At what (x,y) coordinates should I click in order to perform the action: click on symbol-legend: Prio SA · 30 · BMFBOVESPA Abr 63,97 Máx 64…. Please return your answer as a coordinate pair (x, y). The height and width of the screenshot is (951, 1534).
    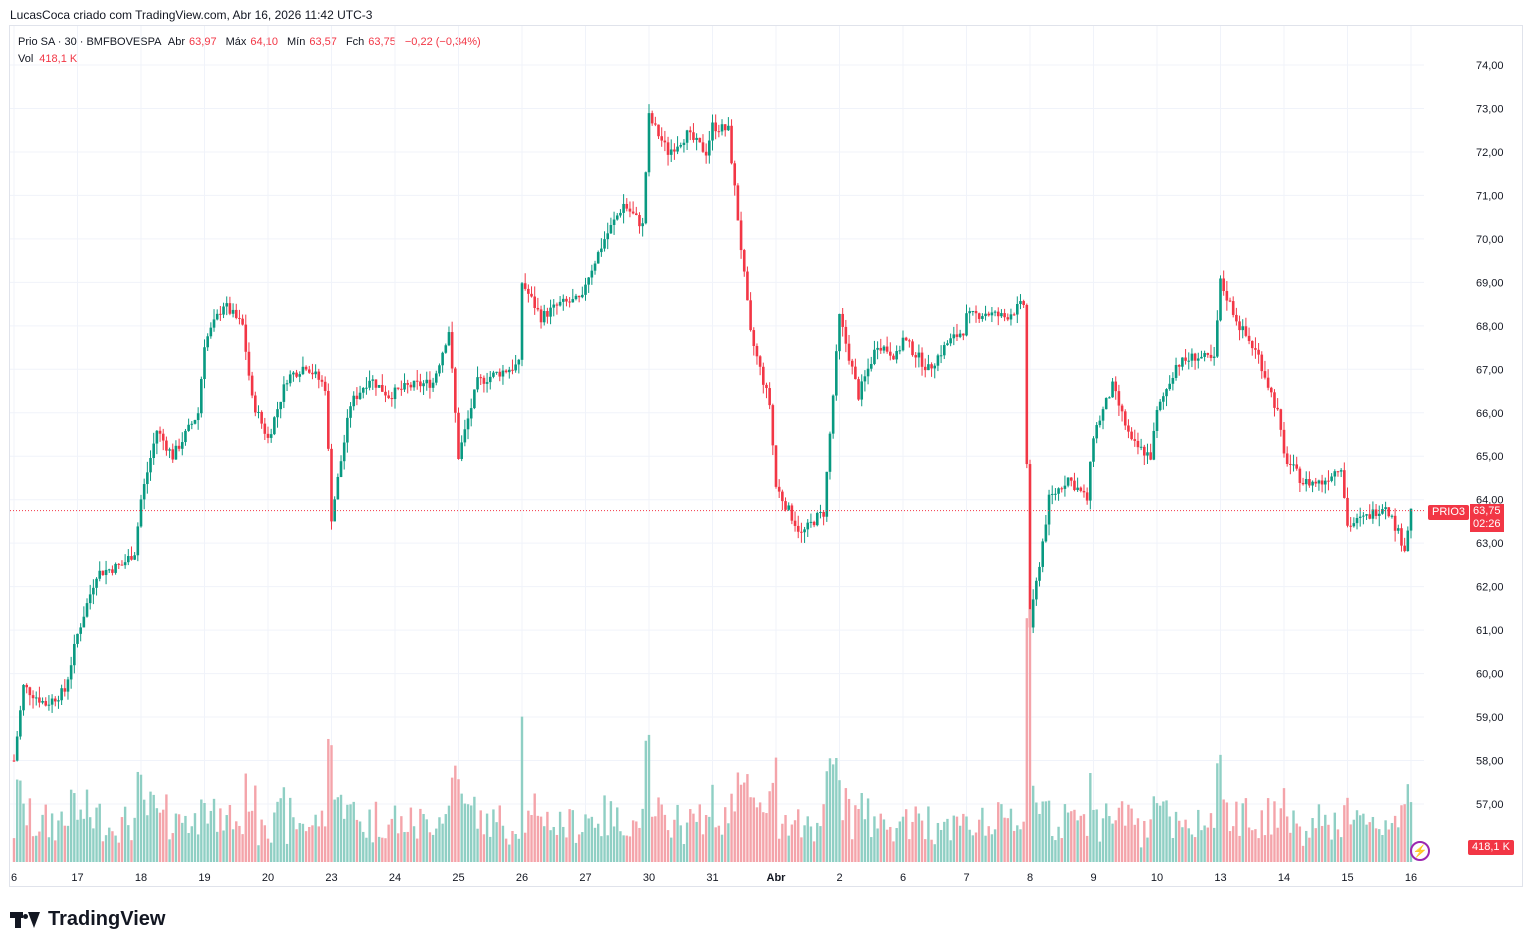
    Looking at the image, I should click on (252, 42).